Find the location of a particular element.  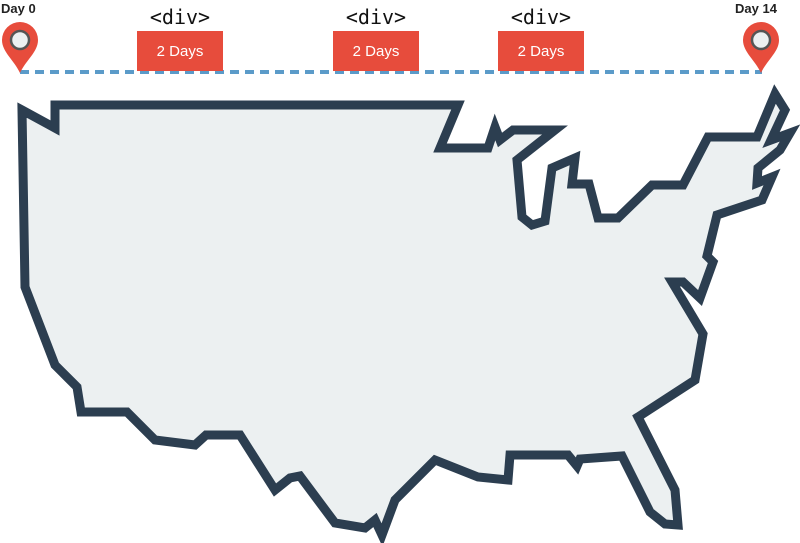

duration-box-2: 2 Days is located at coordinates (376, 51).